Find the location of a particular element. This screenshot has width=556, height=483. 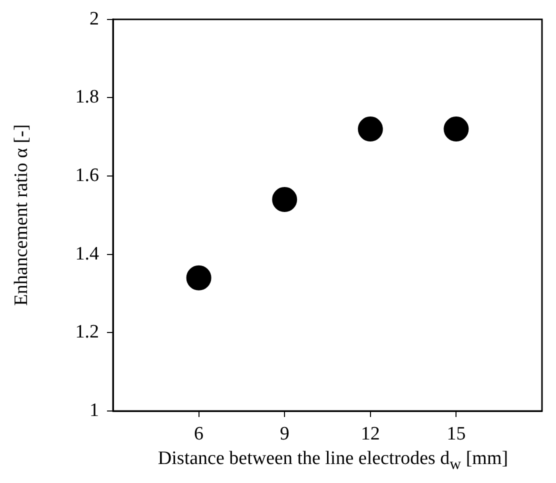

x-tick-label: 9 is located at coordinates (285, 433).